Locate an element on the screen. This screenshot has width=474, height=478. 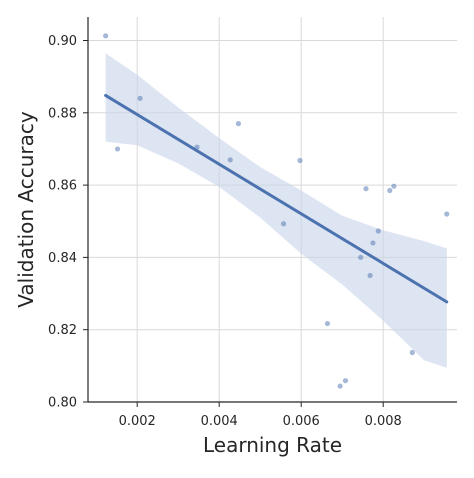
x-tick-label: 0.008 is located at coordinates (383, 421).